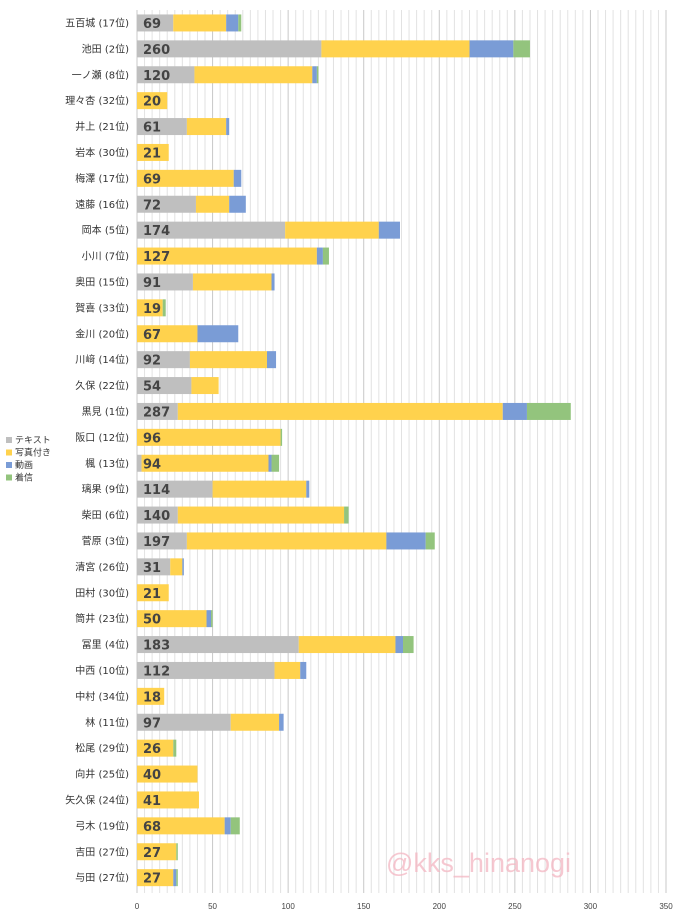  Describe the element at coordinates (102, 592) in the screenshot. I see `category-label: 田村 (30位)` at that location.